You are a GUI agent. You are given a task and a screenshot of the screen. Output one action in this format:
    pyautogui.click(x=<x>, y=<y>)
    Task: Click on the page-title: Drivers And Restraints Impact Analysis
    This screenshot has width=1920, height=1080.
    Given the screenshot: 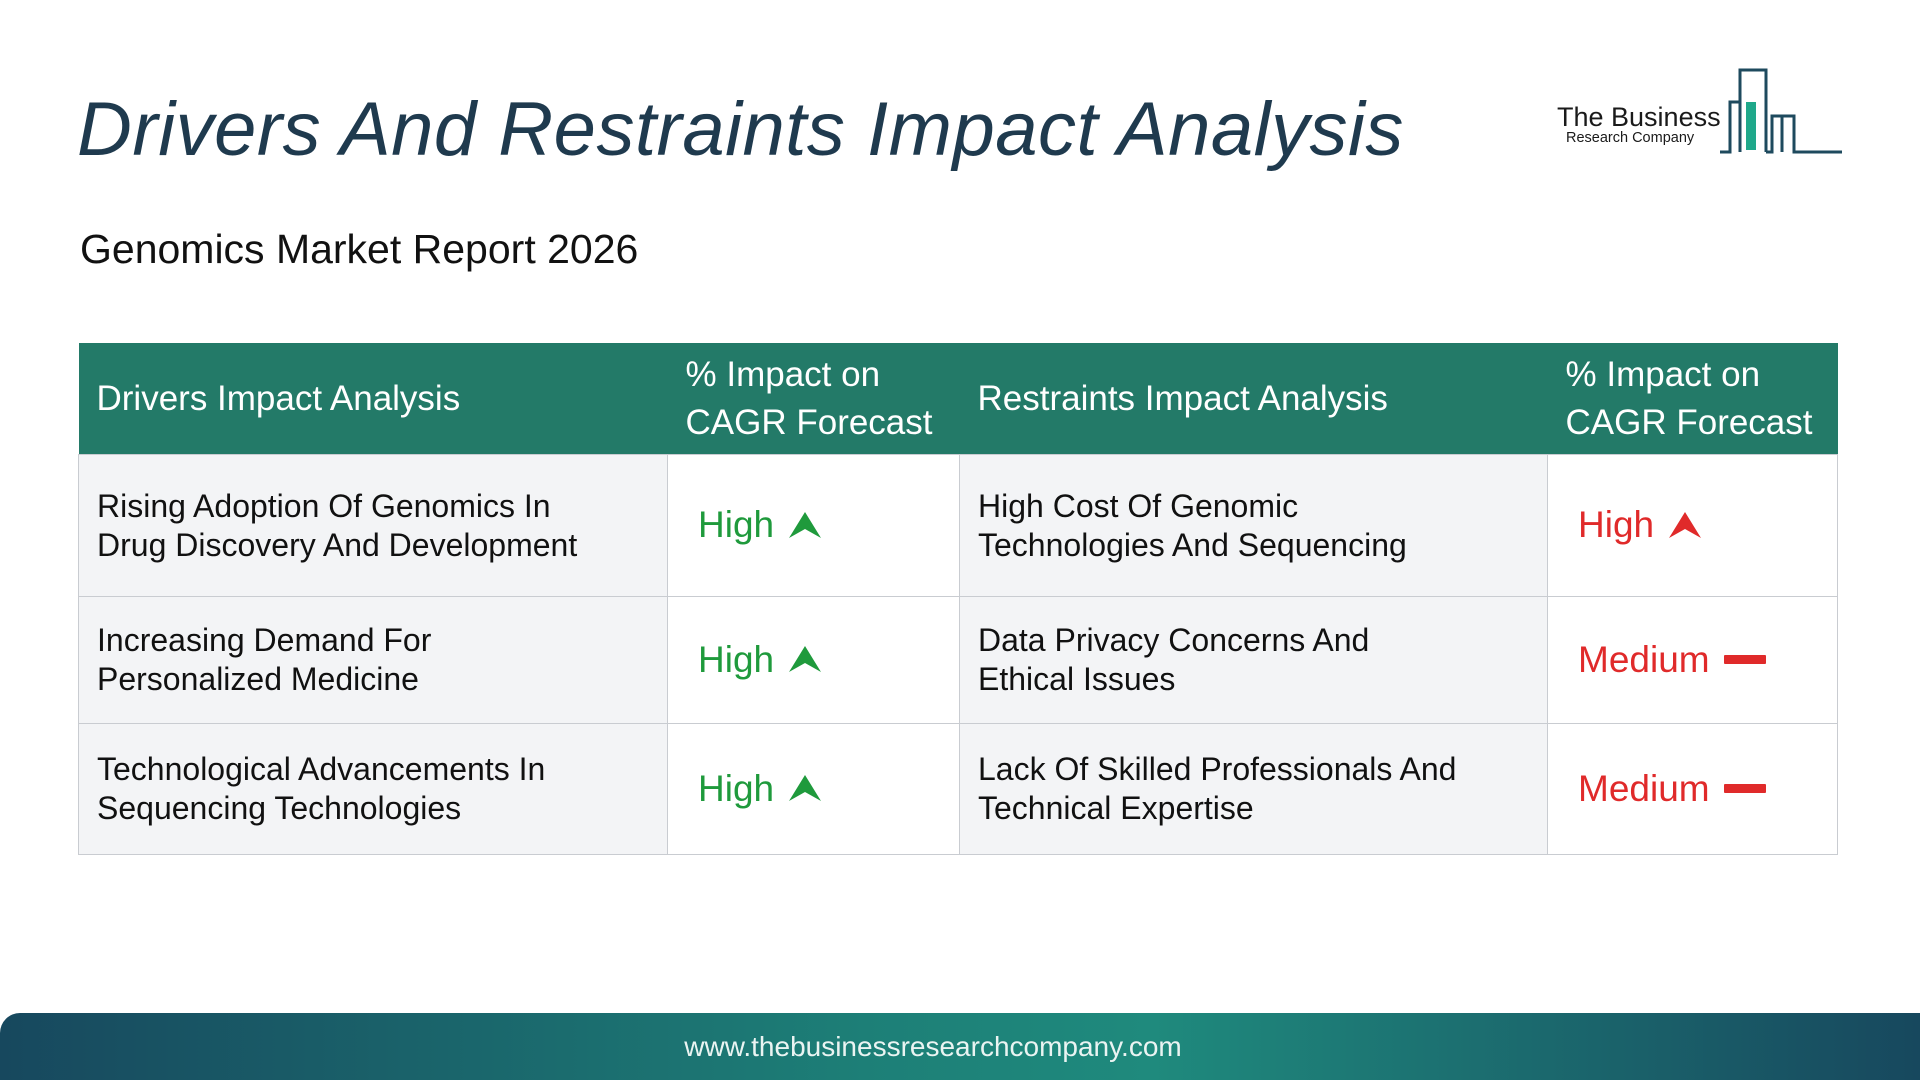 What is the action you would take?
    pyautogui.click(x=740, y=129)
    